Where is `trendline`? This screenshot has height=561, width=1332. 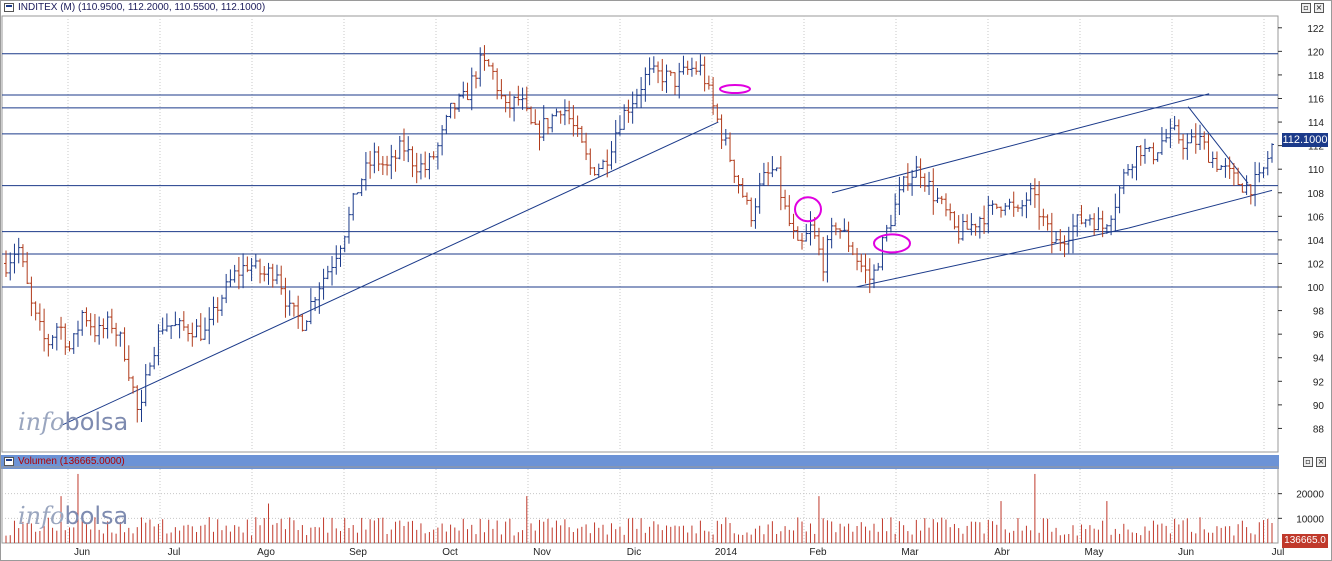 trendline is located at coordinates (1200, 209).